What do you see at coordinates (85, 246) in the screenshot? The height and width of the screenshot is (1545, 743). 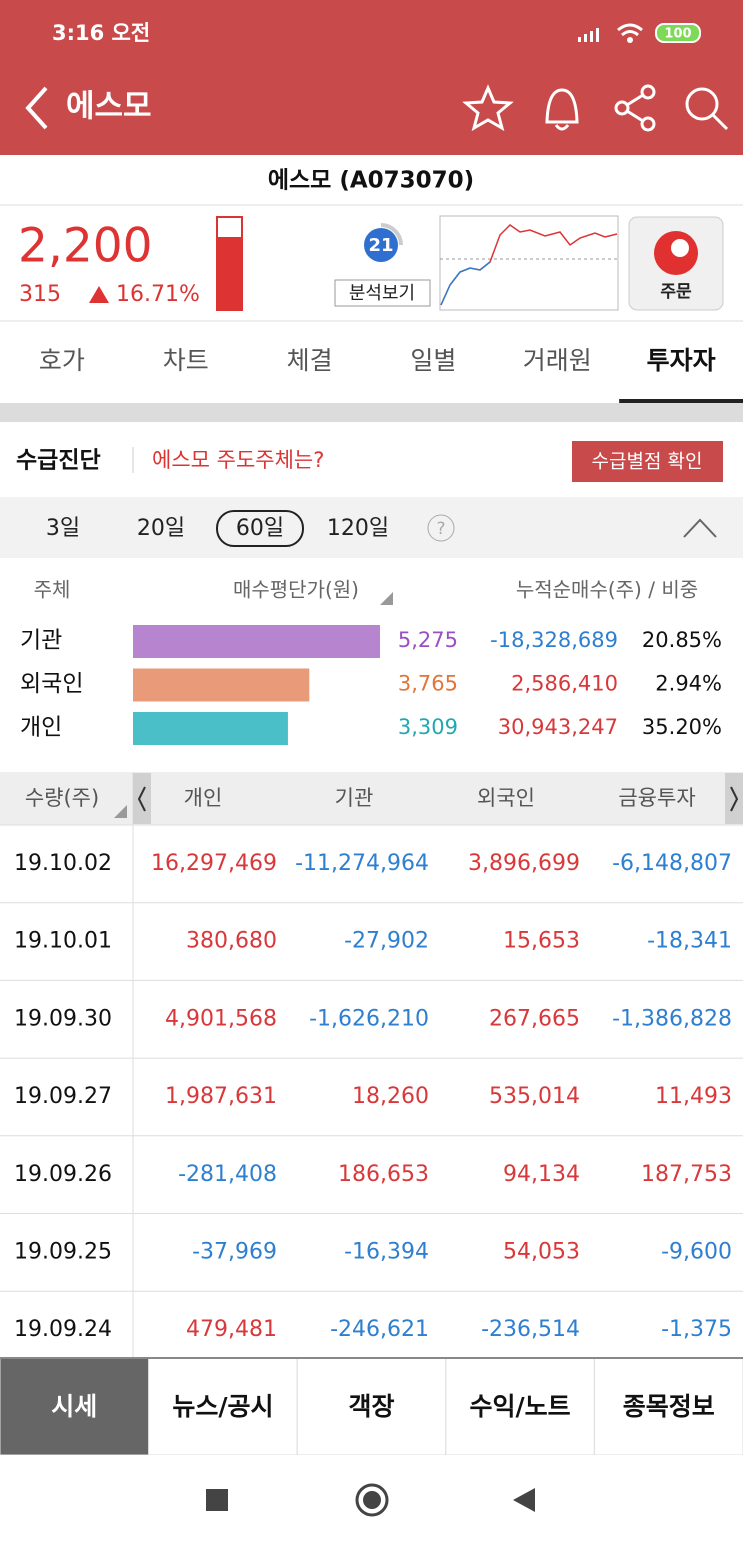 I see `price: 2,200` at bounding box center [85, 246].